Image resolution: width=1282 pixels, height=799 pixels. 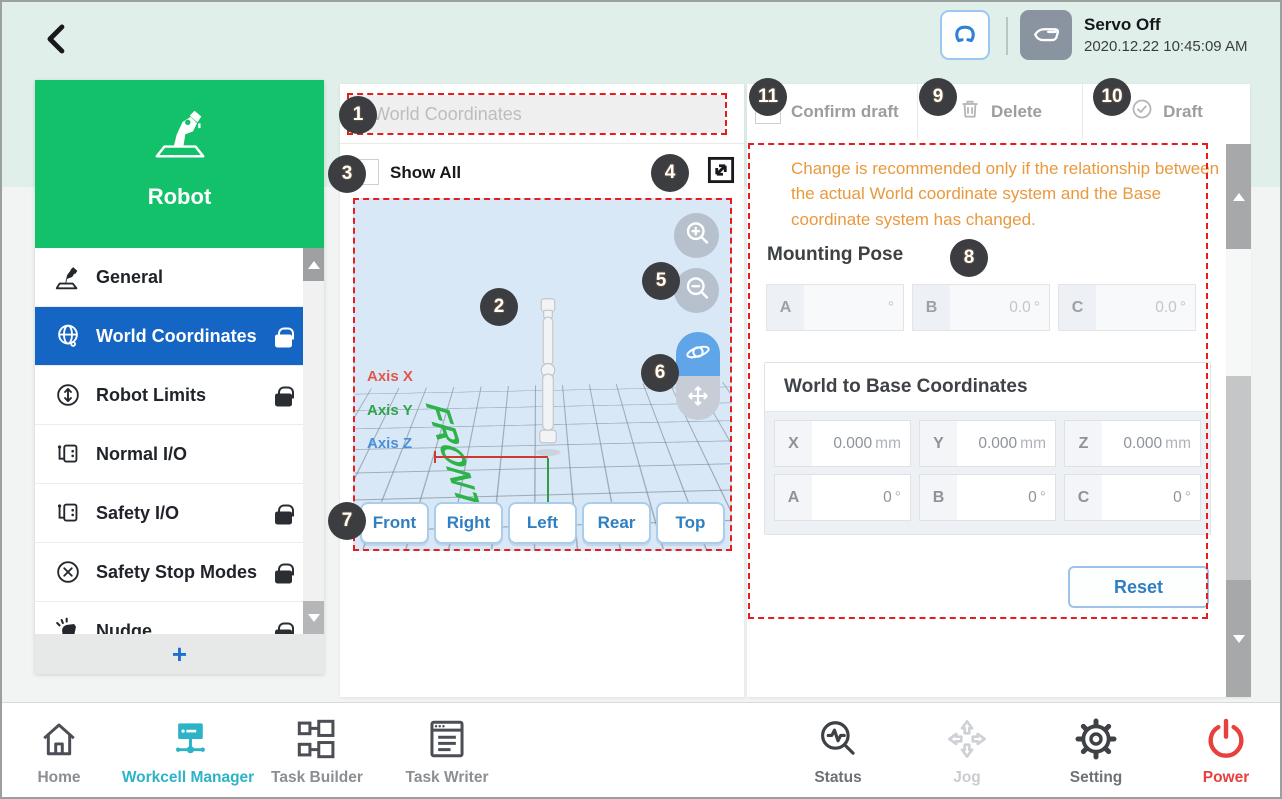 I want to click on world-to-base-x-field: X 0.000 mm, so click(x=842, y=443).